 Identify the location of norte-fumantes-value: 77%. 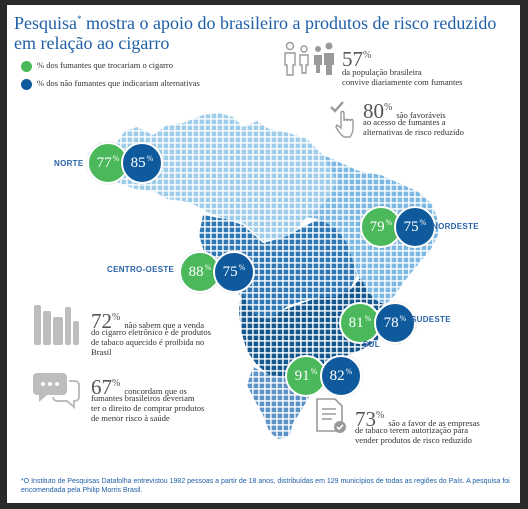
(108, 162).